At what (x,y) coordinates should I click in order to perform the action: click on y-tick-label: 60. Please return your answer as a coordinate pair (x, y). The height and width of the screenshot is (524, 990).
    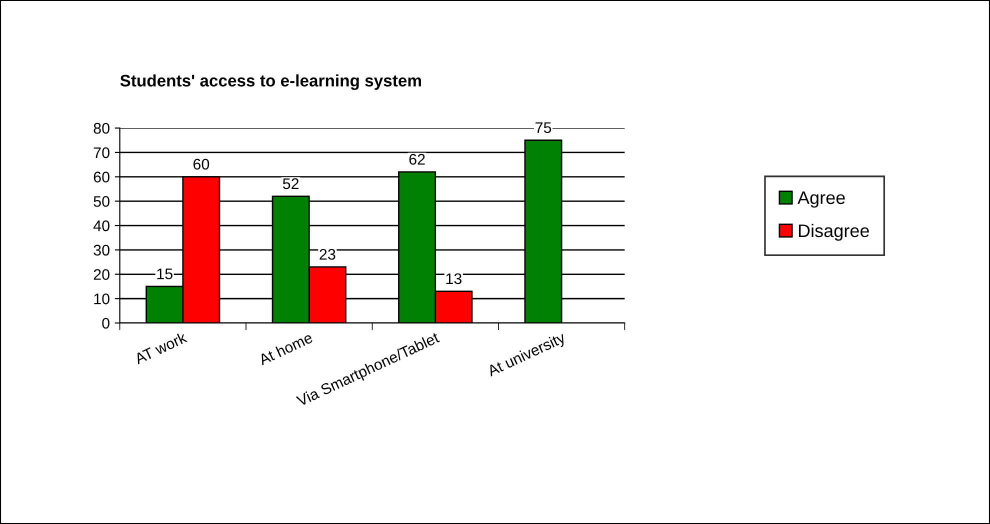
    Looking at the image, I should click on (102, 177).